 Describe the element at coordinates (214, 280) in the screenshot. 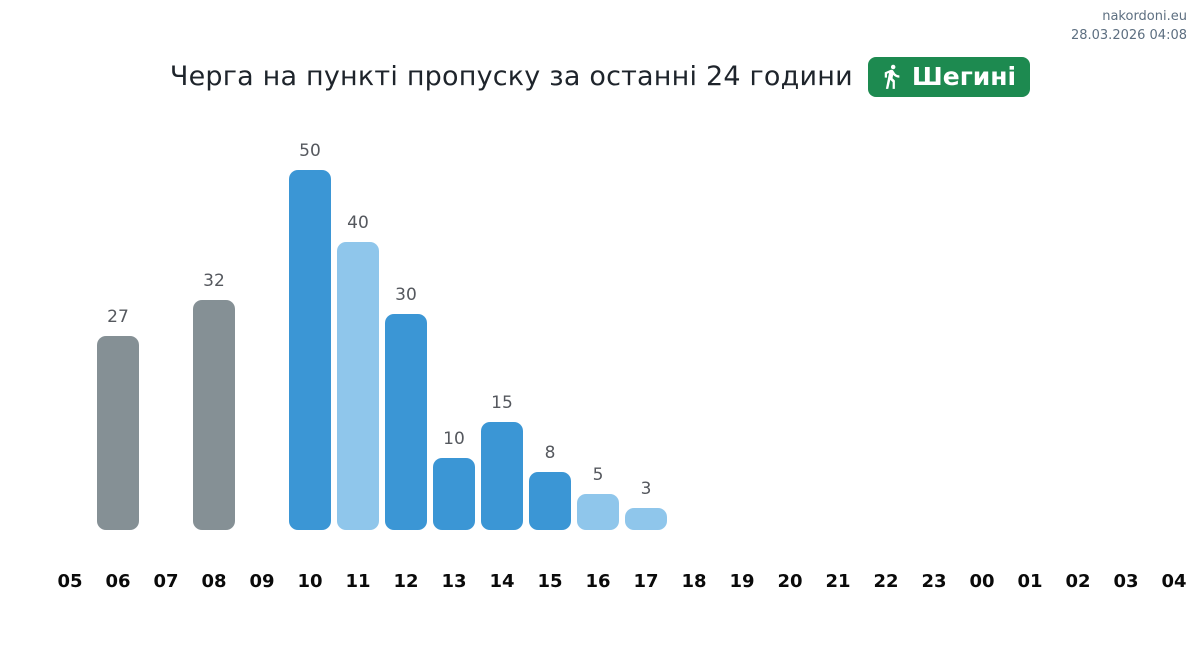

I see `bar-value-label: 32` at that location.